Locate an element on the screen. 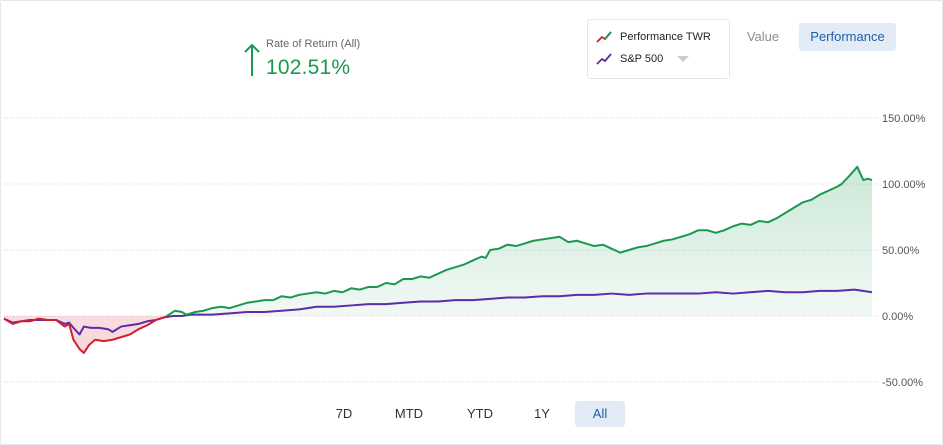 The image size is (943, 445). range-button-mtd: MTD is located at coordinates (409, 413).